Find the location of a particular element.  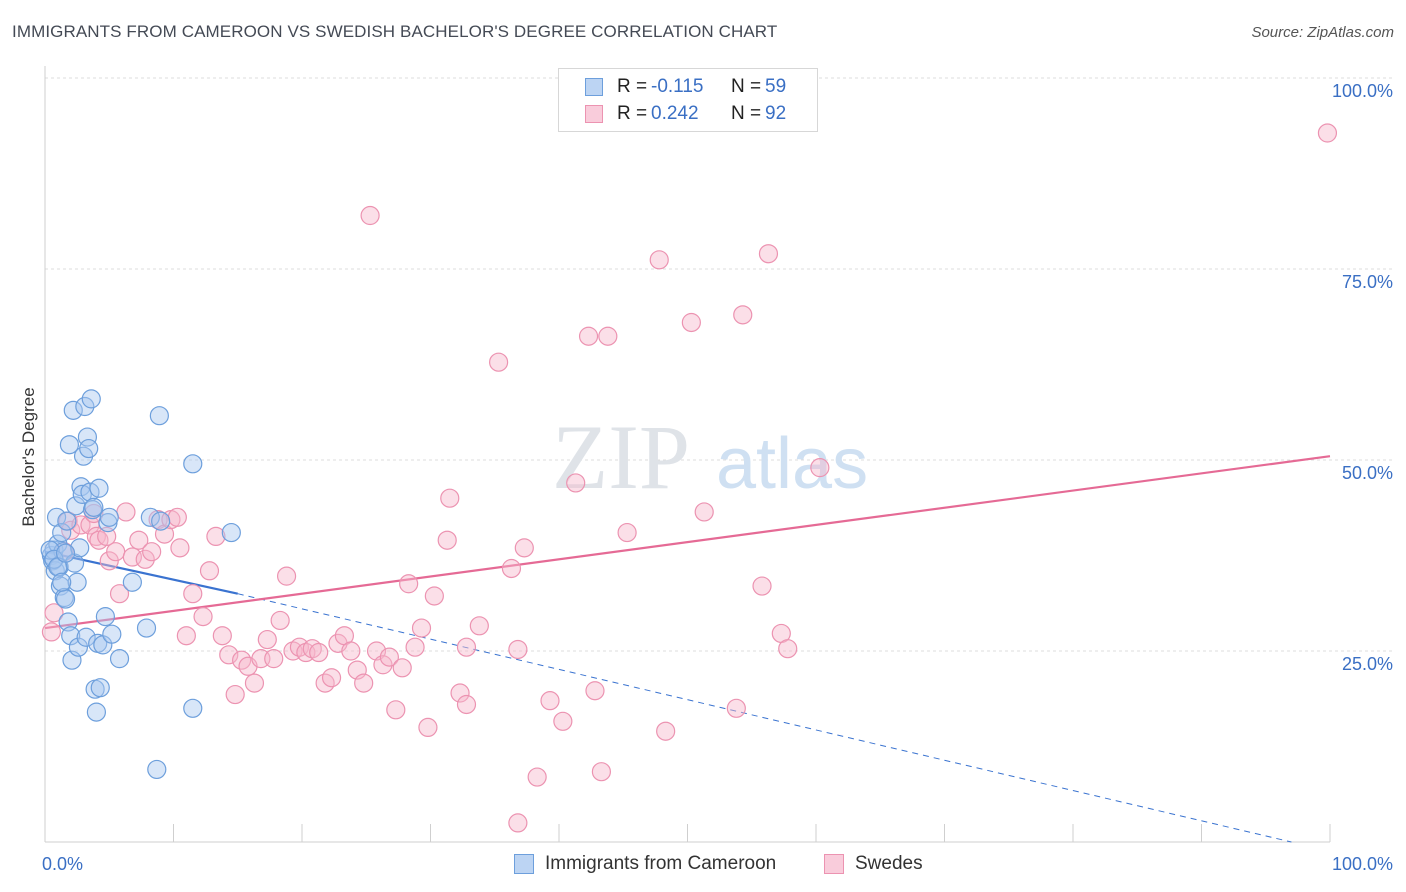

series-legend: Immigrants from Cameroon Swedes is located at coordinates (703, 865).